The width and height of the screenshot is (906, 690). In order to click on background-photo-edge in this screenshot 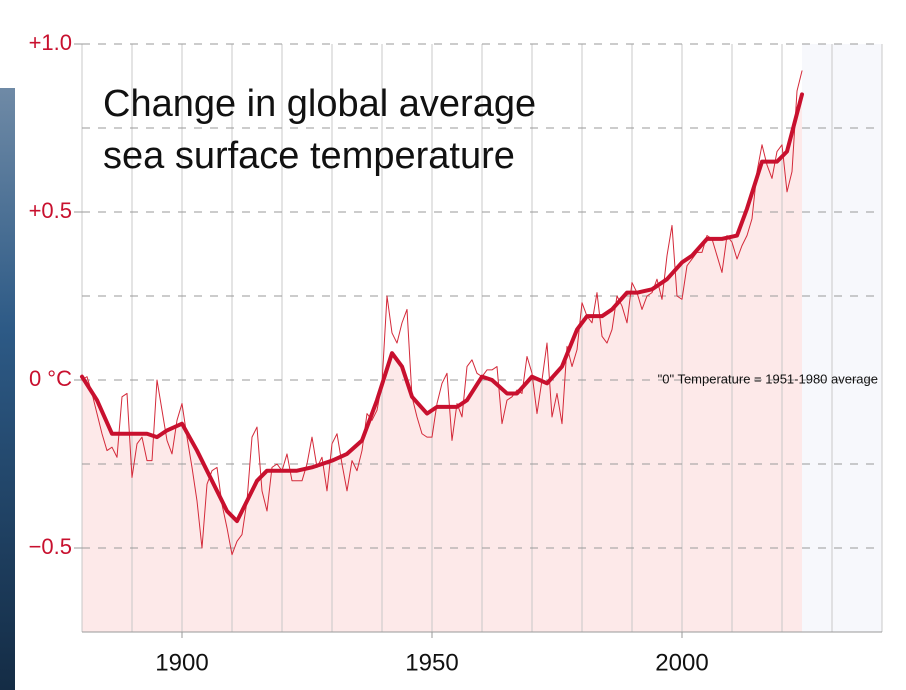, I will do `click(7, 389)`.